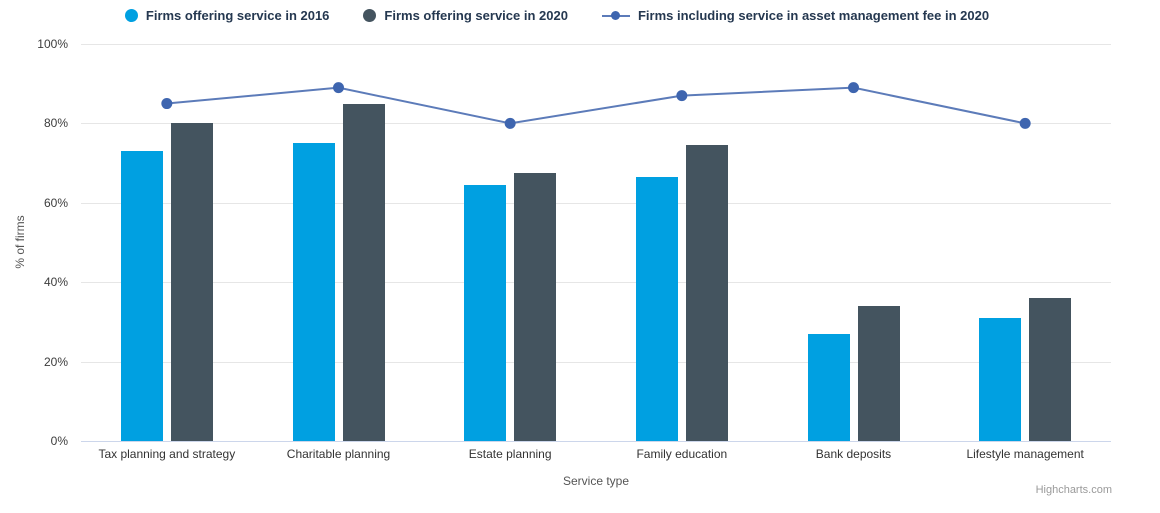  Describe the element at coordinates (338, 88) in the screenshot. I see `line-point-charitable-planning` at that location.